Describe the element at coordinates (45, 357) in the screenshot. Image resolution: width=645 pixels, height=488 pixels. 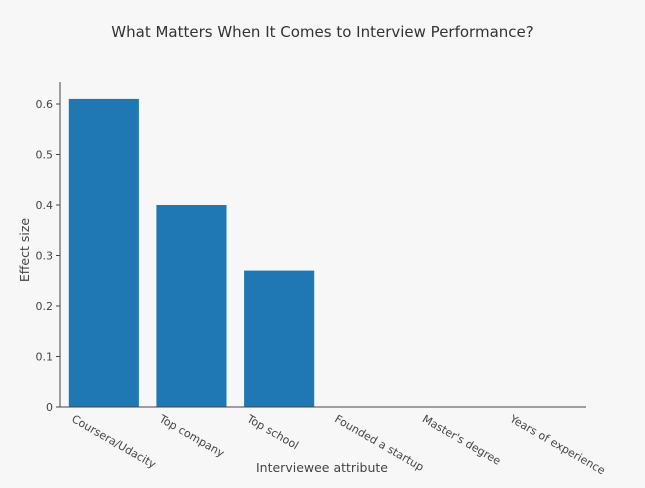
I see `y-tick-label-1: 0.1` at that location.